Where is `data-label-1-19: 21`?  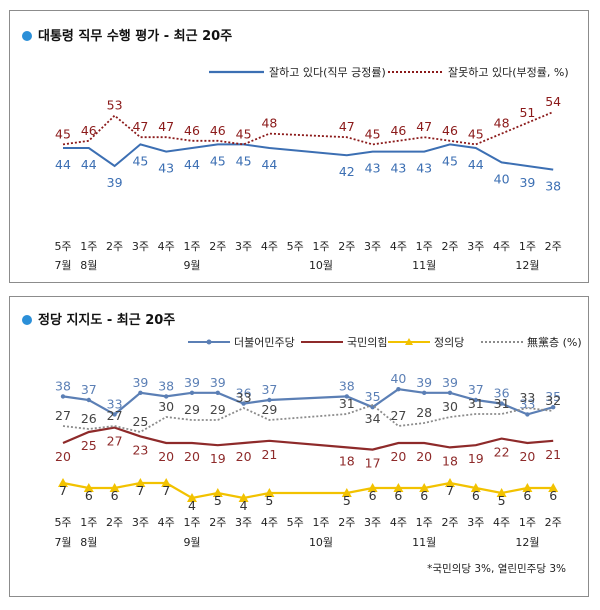
data-label-1-19: 21 is located at coordinates (553, 454).